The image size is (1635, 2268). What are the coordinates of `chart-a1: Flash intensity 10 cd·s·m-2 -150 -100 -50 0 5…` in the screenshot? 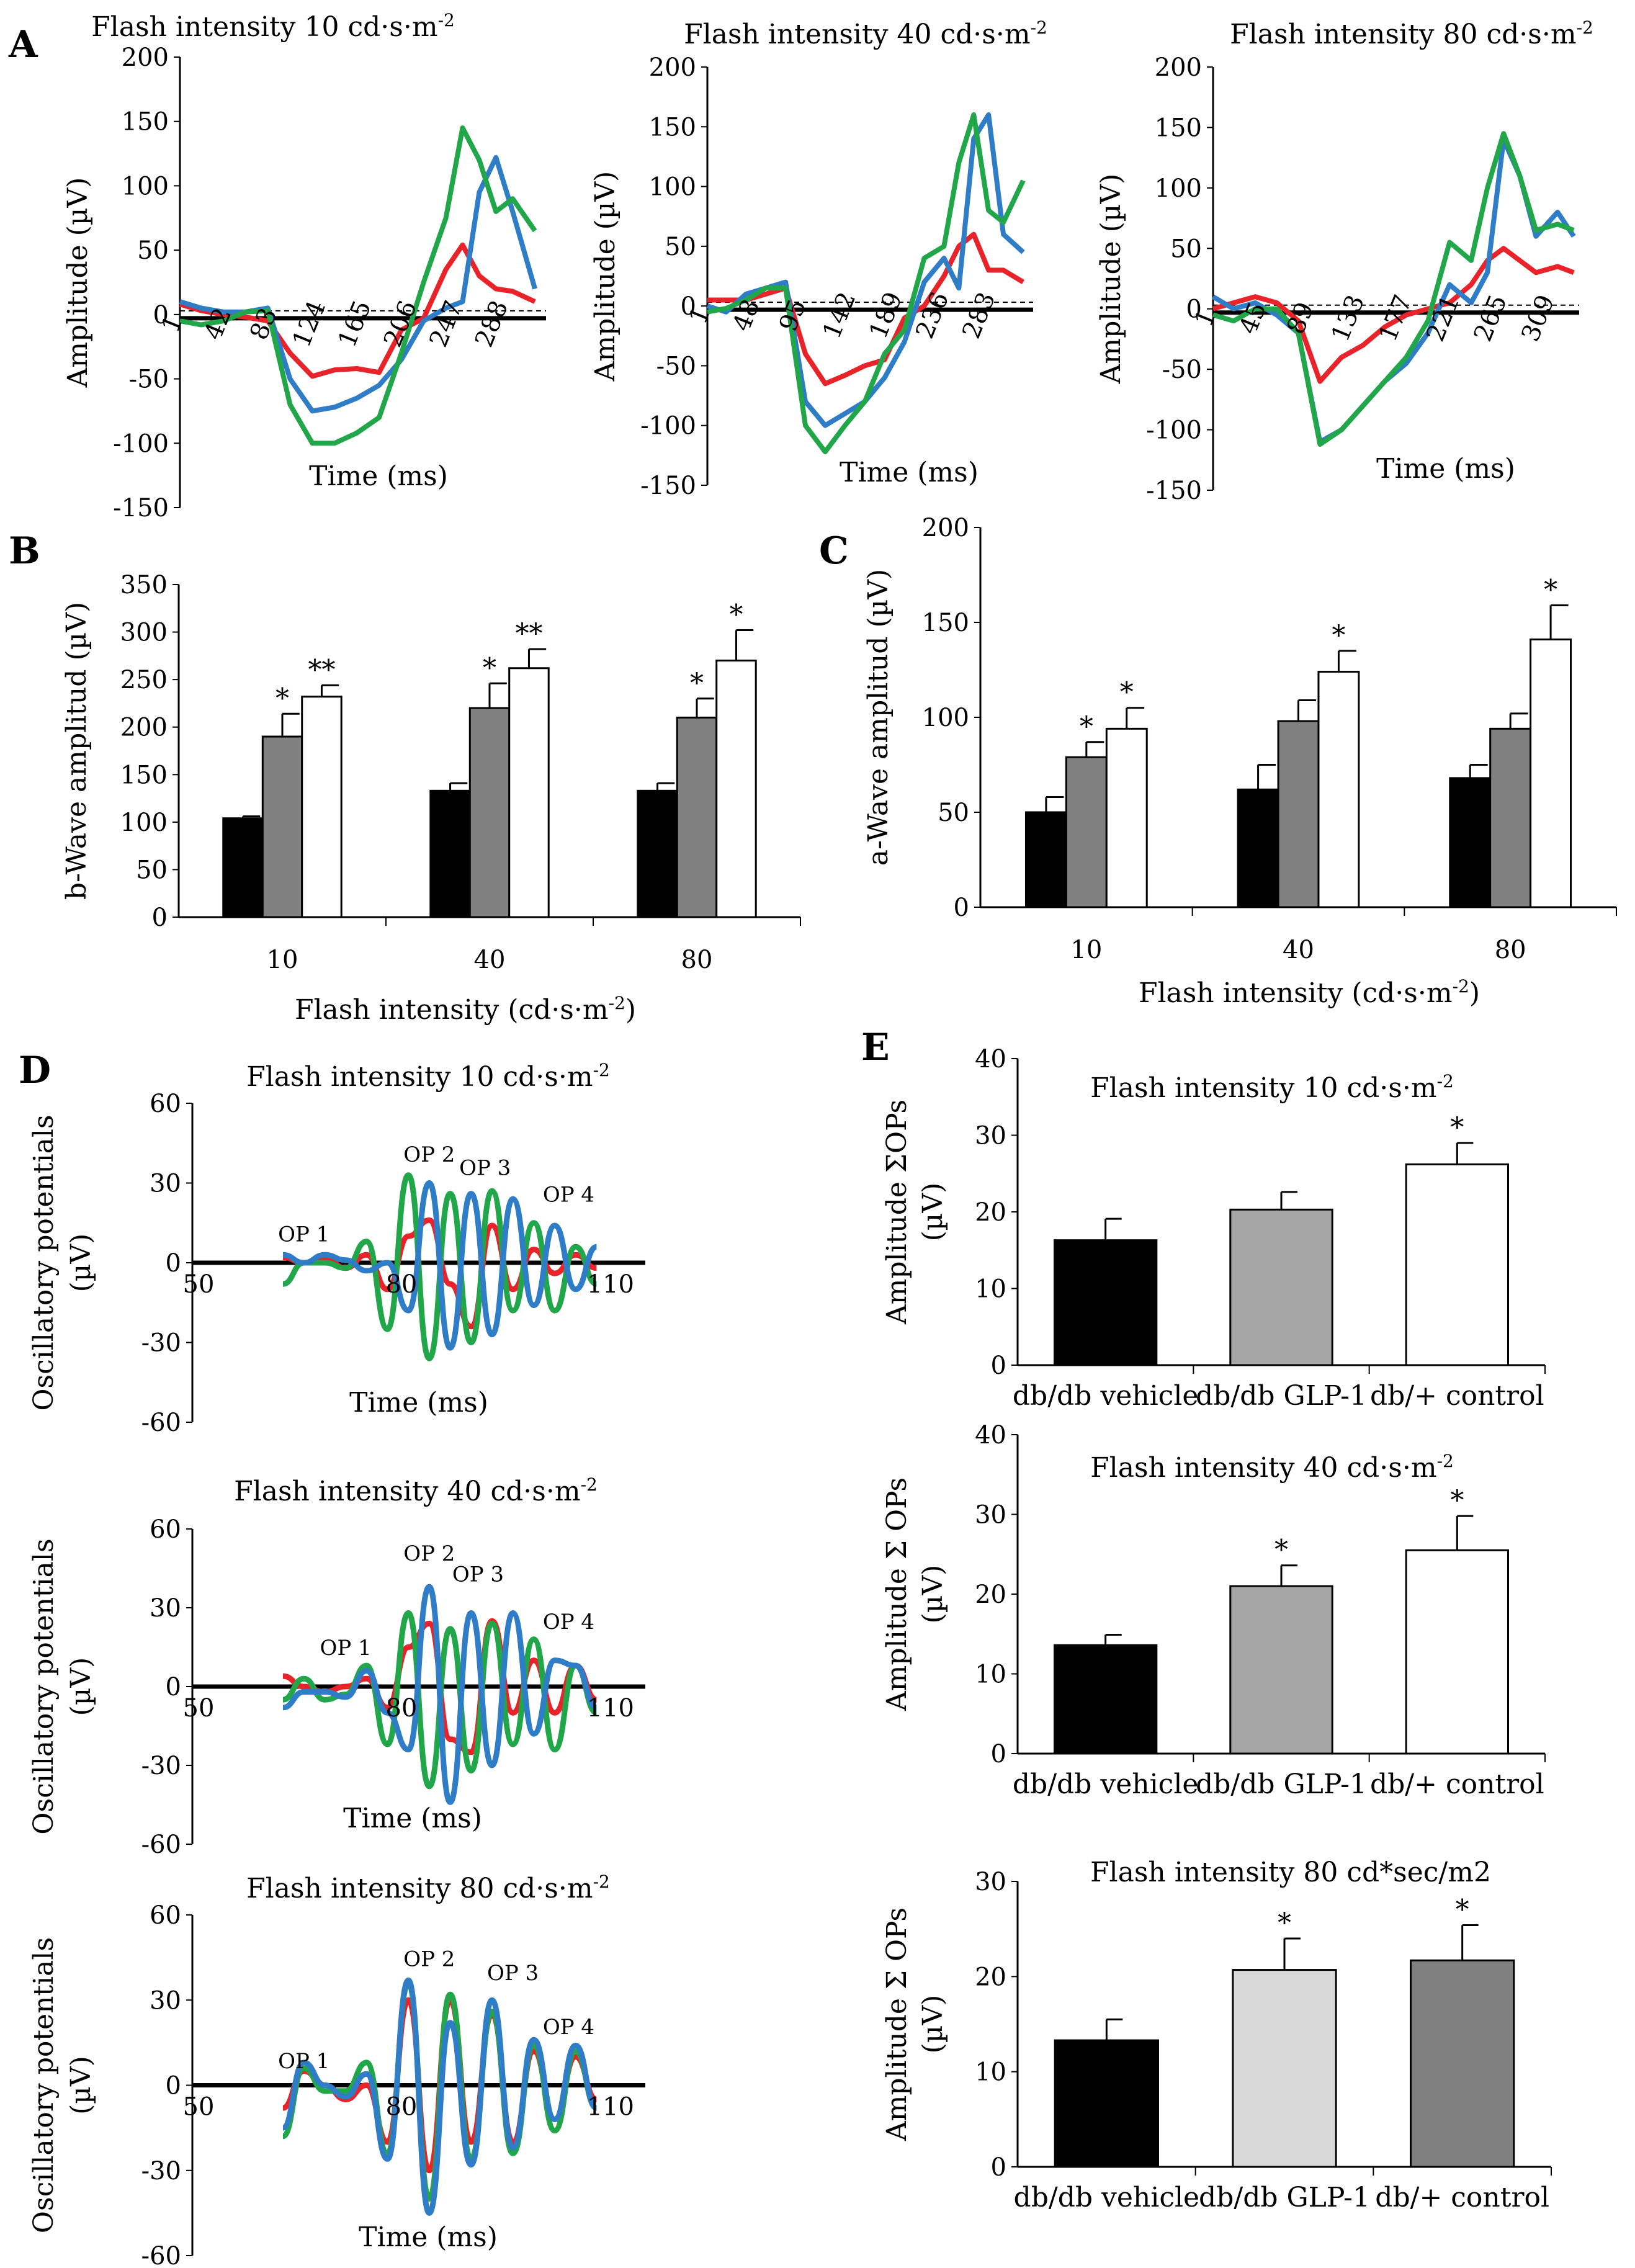 It's located at (304, 266).